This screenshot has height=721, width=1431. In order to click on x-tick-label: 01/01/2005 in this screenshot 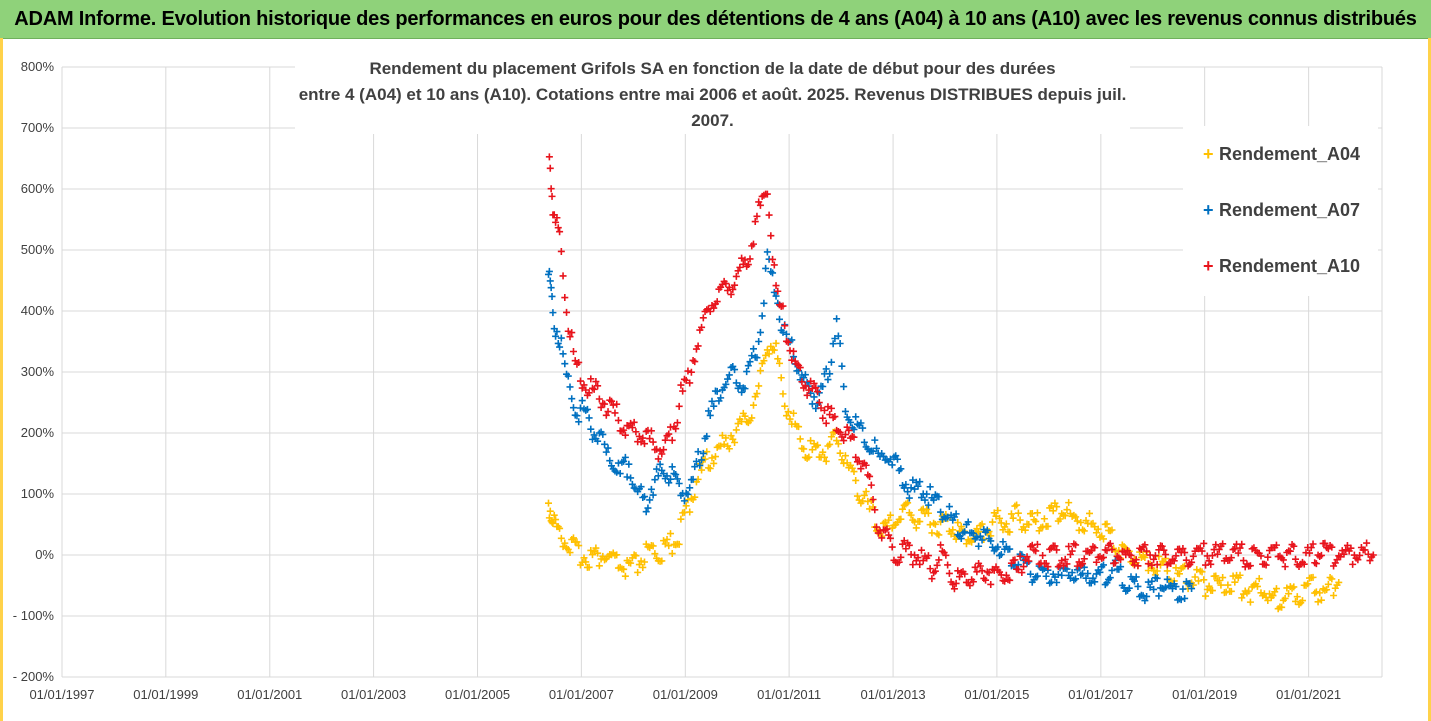, I will do `click(477, 694)`.